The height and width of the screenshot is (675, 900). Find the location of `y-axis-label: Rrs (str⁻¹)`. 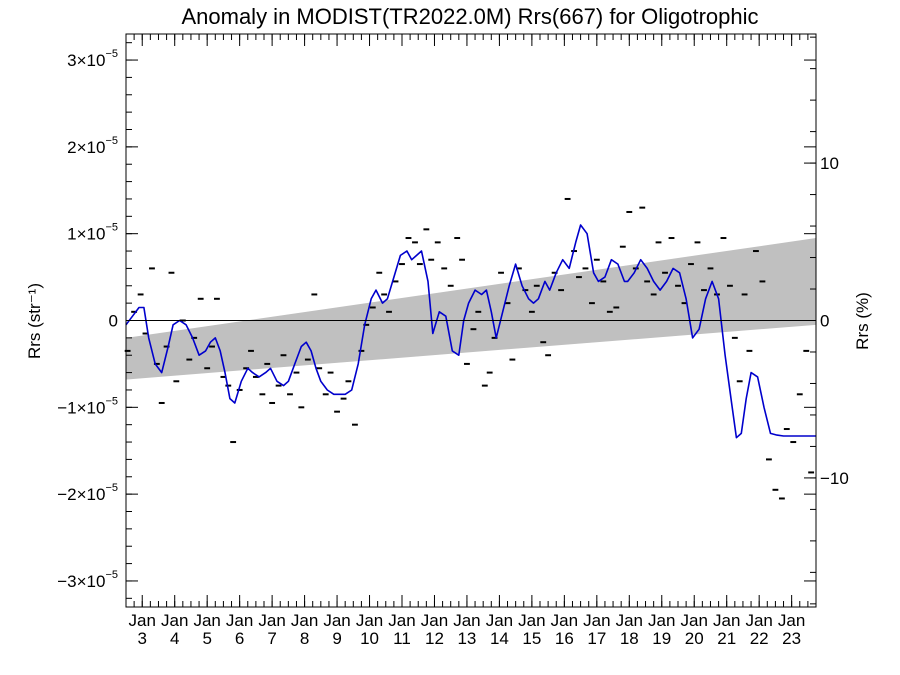

y-axis-label: Rrs (str⁻¹) is located at coordinates (34, 321).